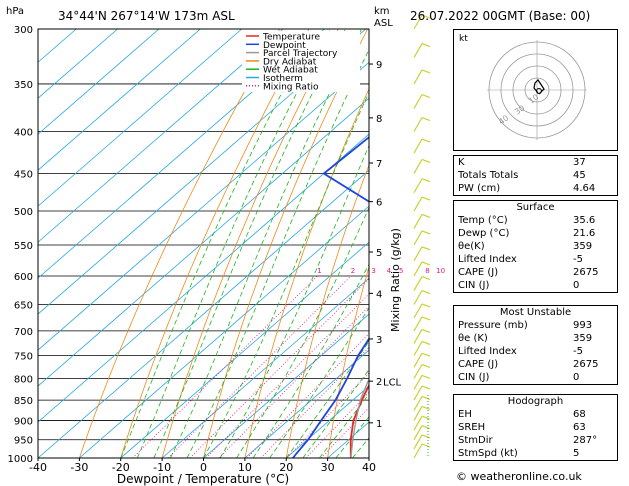 This screenshot has width=629, height=486. I want to click on mu-thetae: θe (K) 359, so click(525, 338).